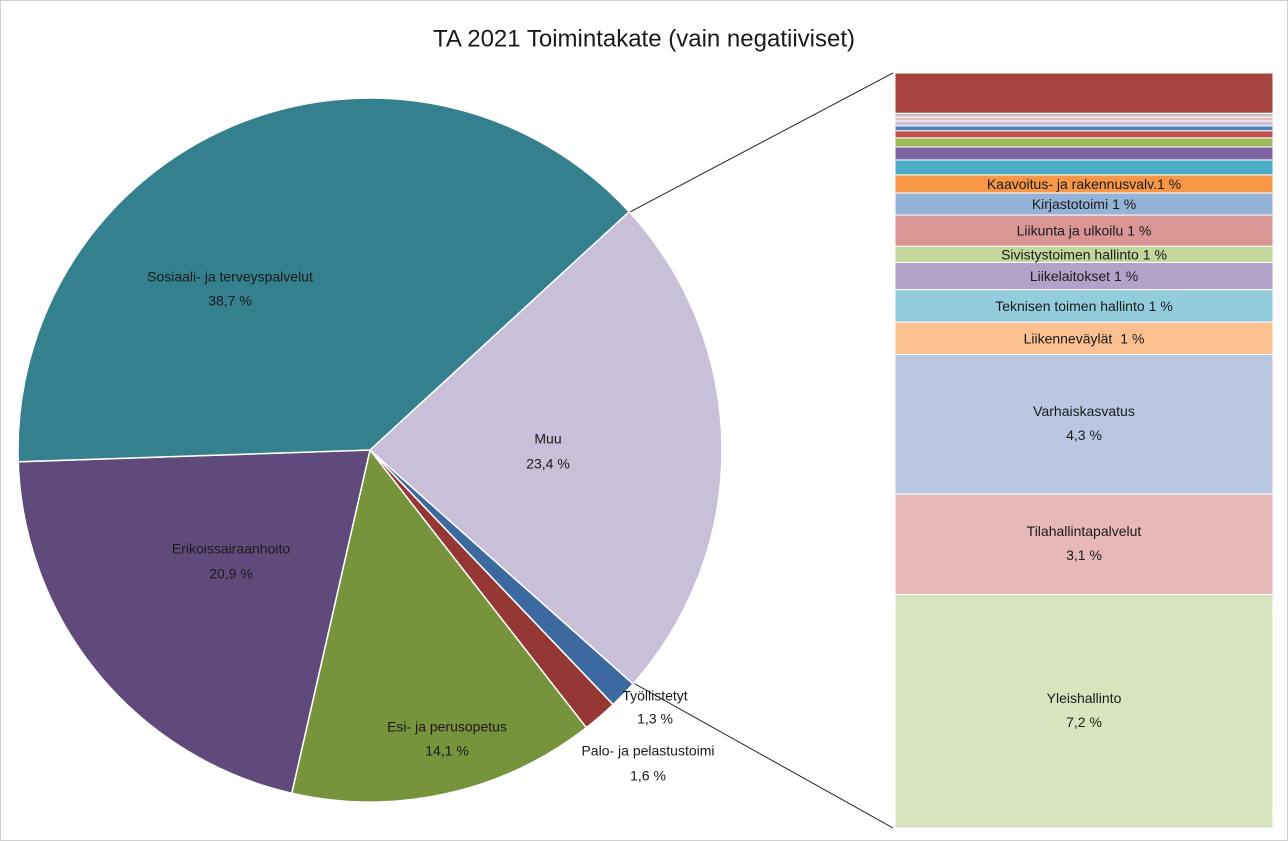  What do you see at coordinates (231, 574) in the screenshot?
I see `slice-value-label: 20,9 %` at bounding box center [231, 574].